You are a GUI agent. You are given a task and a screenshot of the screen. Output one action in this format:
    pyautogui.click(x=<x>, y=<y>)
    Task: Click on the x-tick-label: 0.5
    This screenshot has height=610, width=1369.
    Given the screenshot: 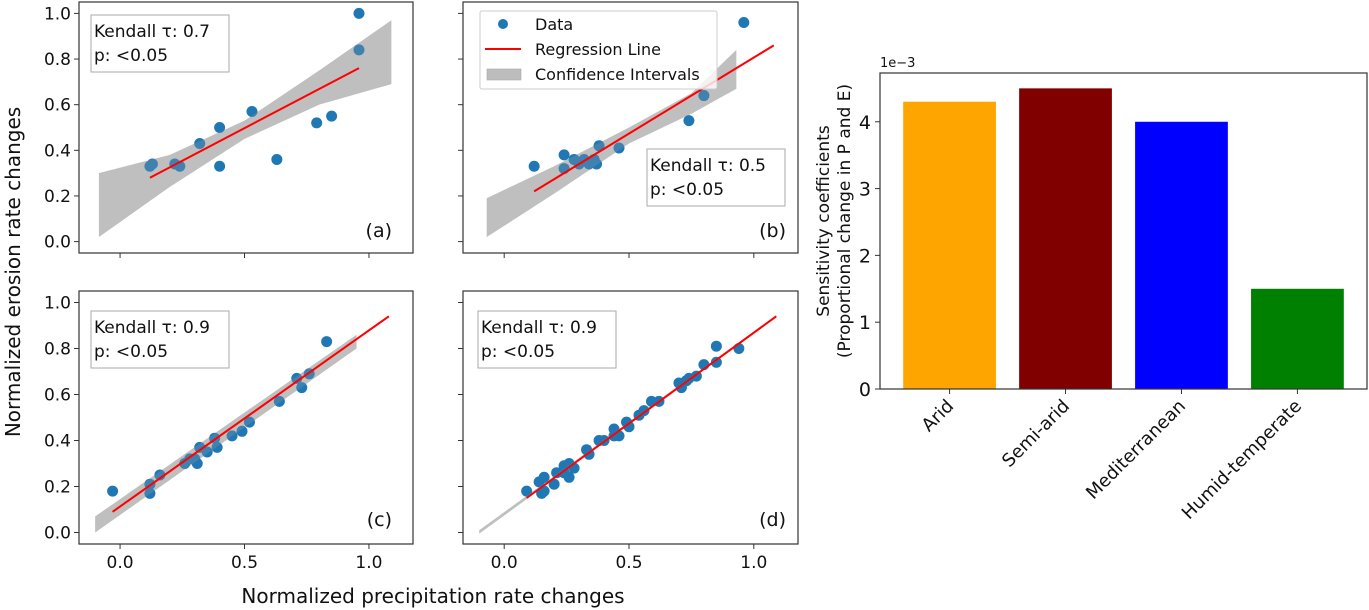 What is the action you would take?
    pyautogui.click(x=244, y=563)
    